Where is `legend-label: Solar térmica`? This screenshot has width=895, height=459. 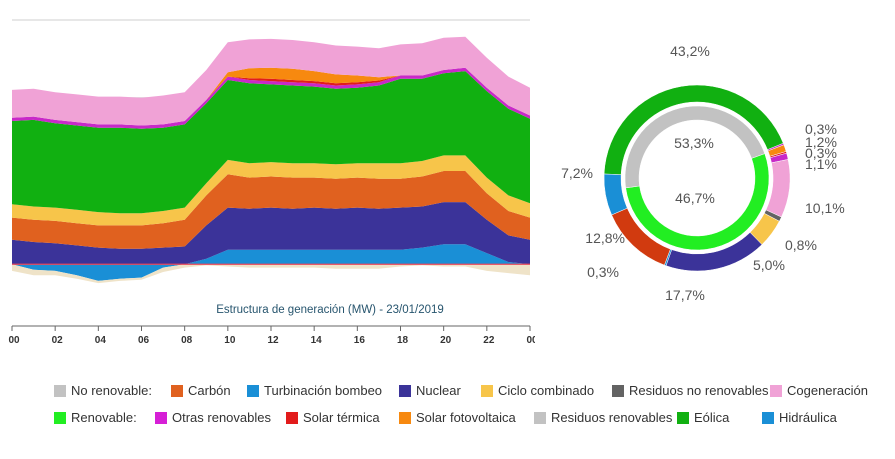
legend-label: Solar térmica is located at coordinates (341, 417).